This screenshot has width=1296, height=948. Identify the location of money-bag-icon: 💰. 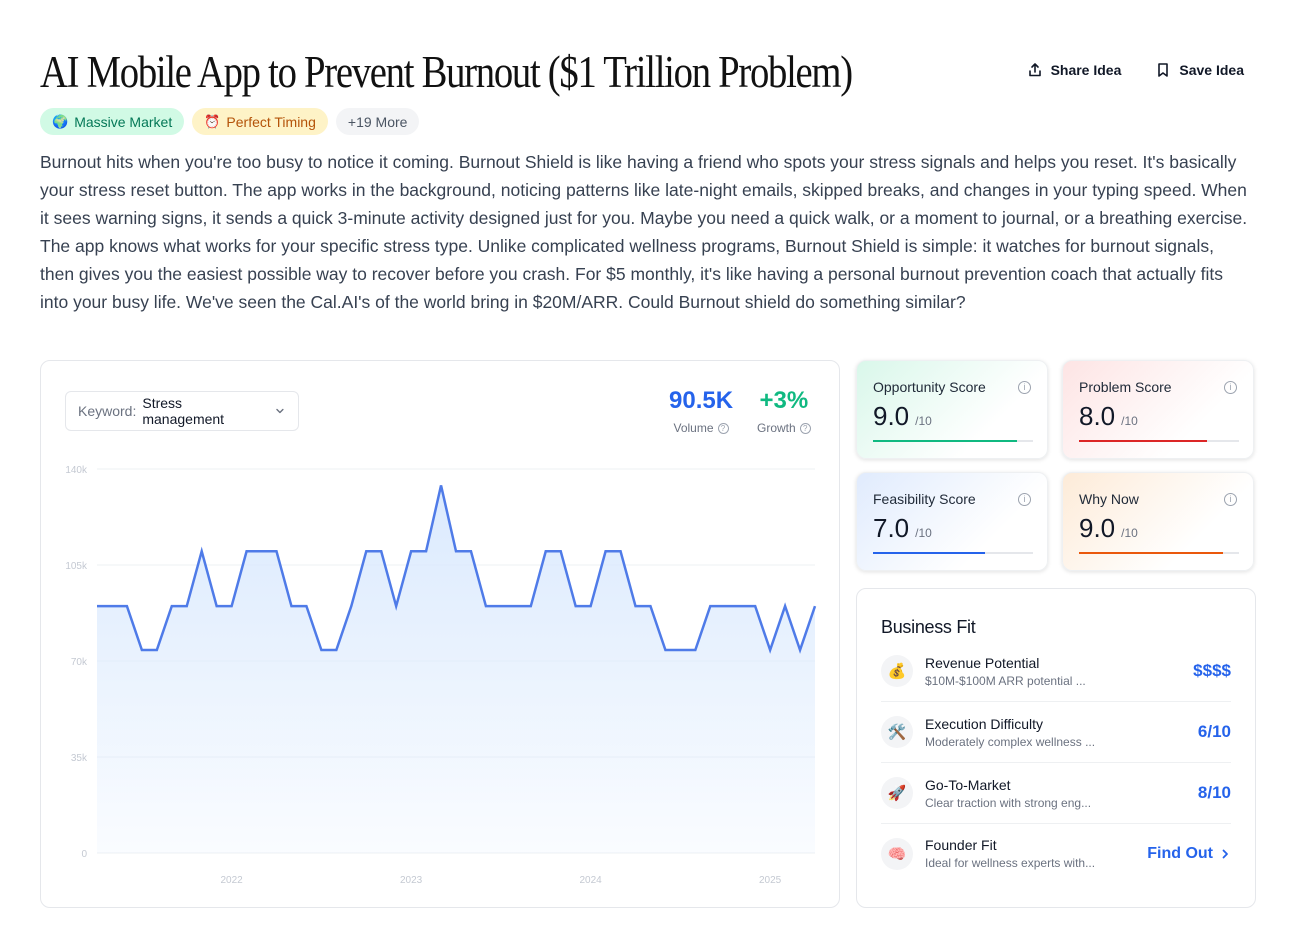
(897, 671).